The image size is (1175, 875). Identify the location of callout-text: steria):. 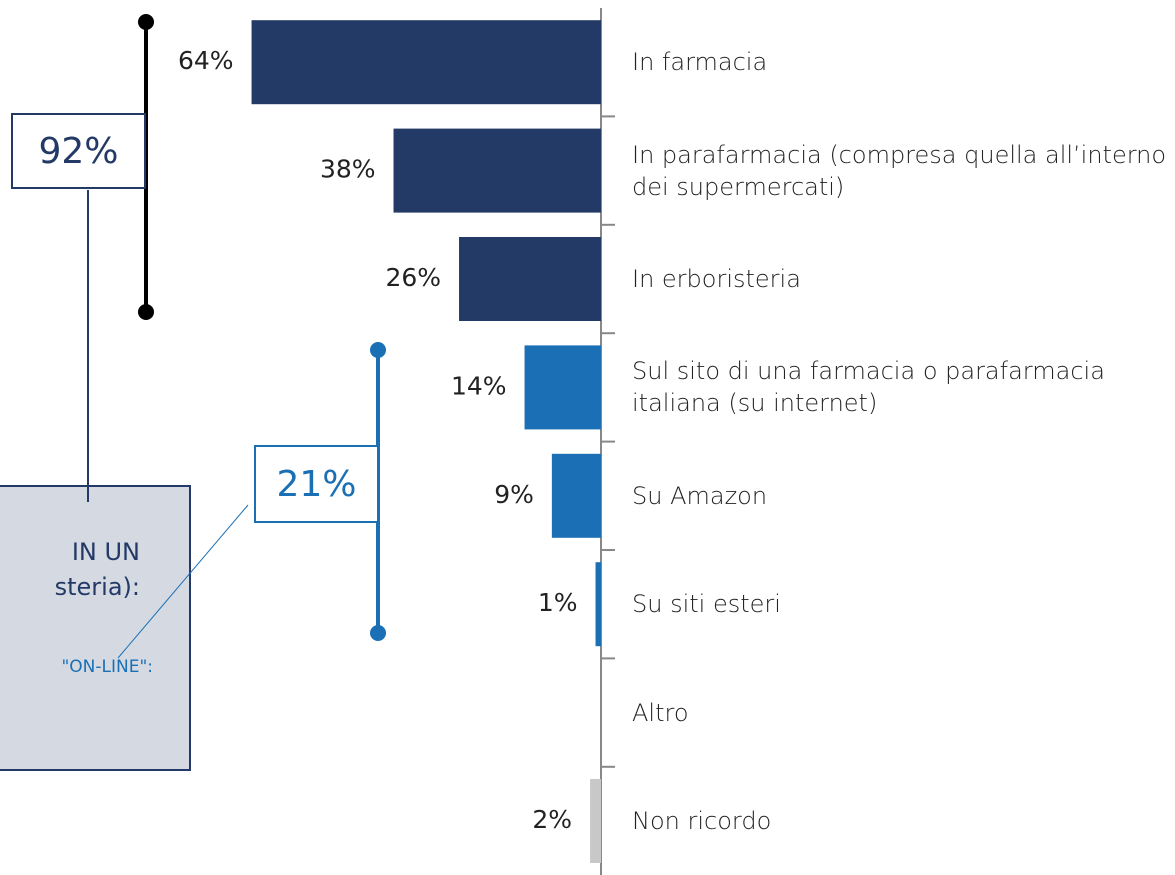
(97, 587).